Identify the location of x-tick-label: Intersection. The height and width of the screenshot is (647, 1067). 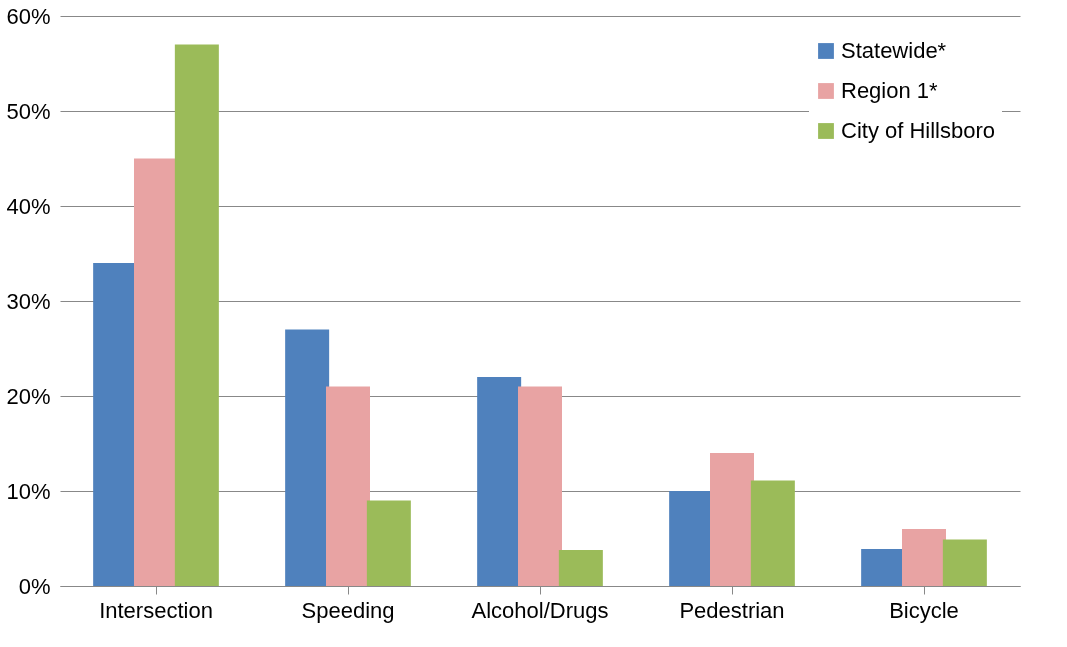
(156, 610).